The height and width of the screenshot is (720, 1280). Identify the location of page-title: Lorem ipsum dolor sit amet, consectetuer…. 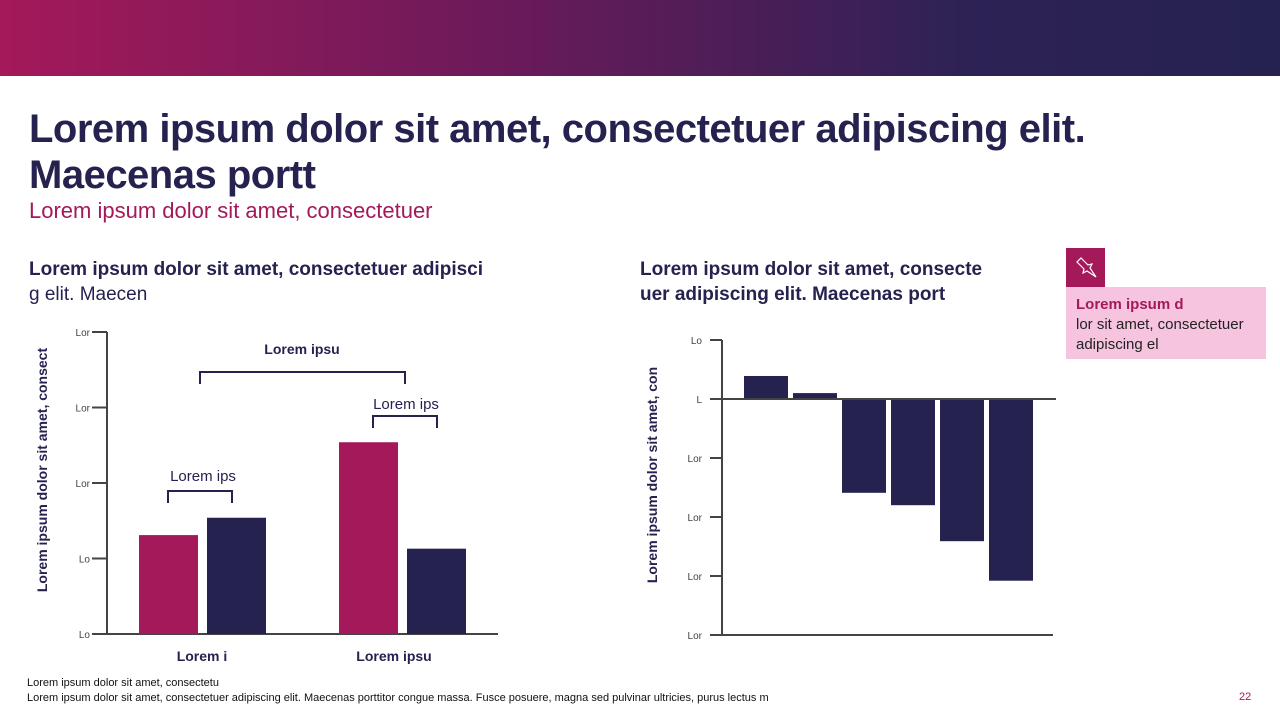
(557, 152).